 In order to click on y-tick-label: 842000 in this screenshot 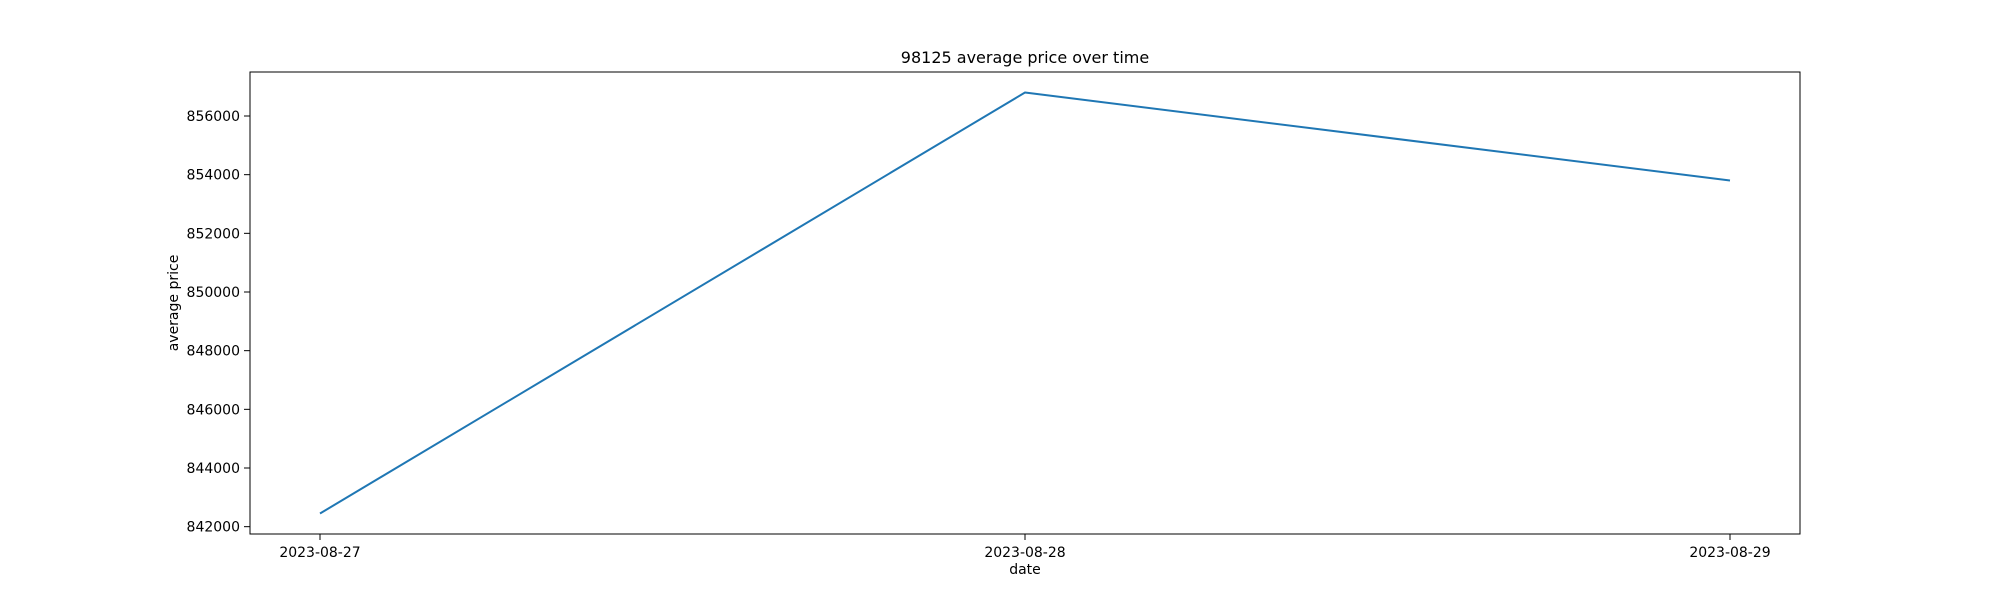, I will do `click(213, 528)`.